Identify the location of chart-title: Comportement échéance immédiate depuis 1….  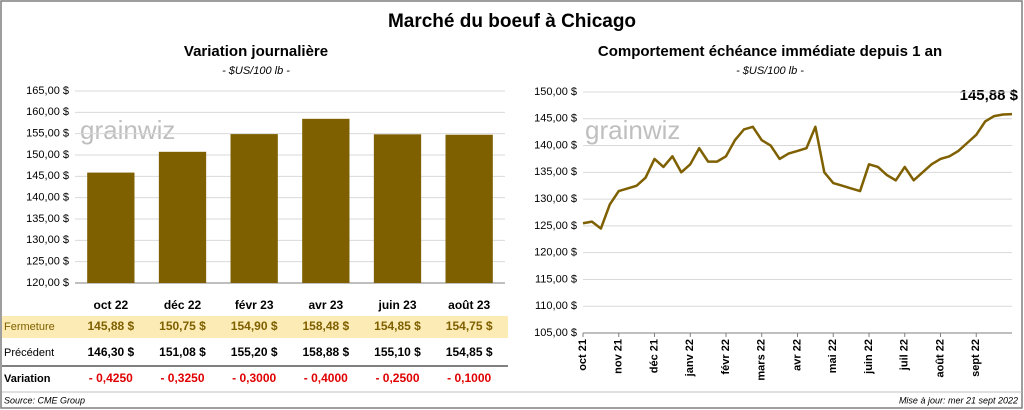
(770, 51).